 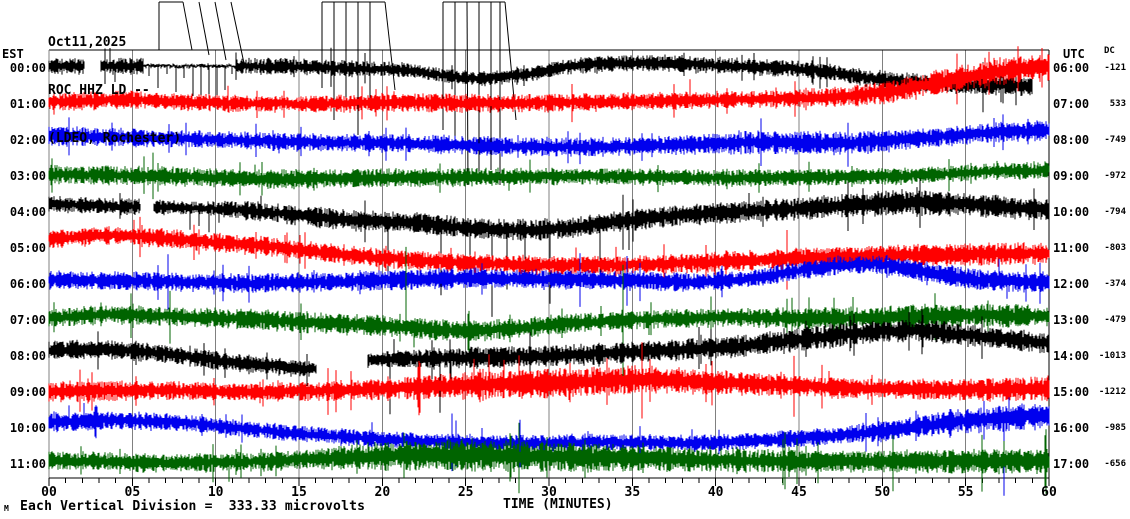 What do you see at coordinates (299, 492) in the screenshot?
I see `minute-label-15: 15` at bounding box center [299, 492].